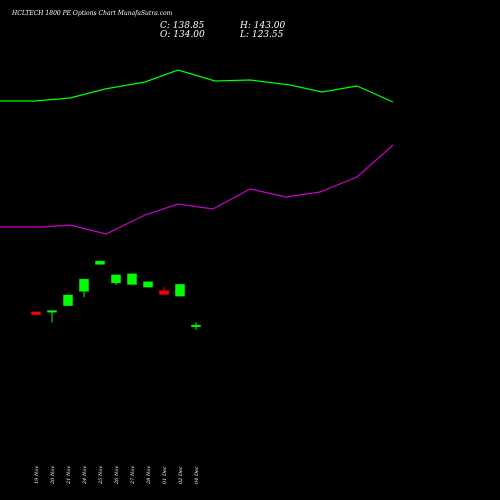 The image size is (500, 500). Describe the element at coordinates (133, 475) in the screenshot. I see `x-tick-label: 27 Nov` at that location.